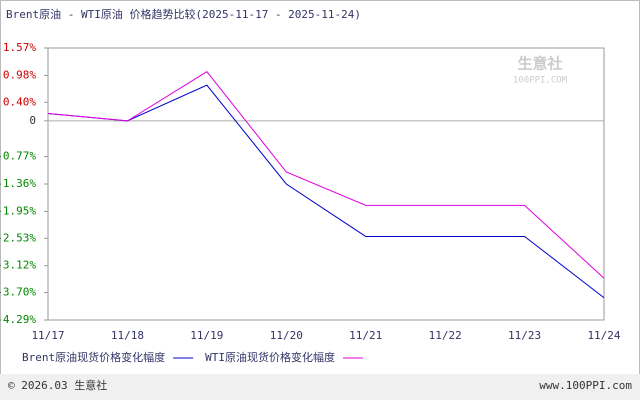 This screenshot has width=640, height=404. I want to click on y-tick-label: -4.29%, so click(18, 319).